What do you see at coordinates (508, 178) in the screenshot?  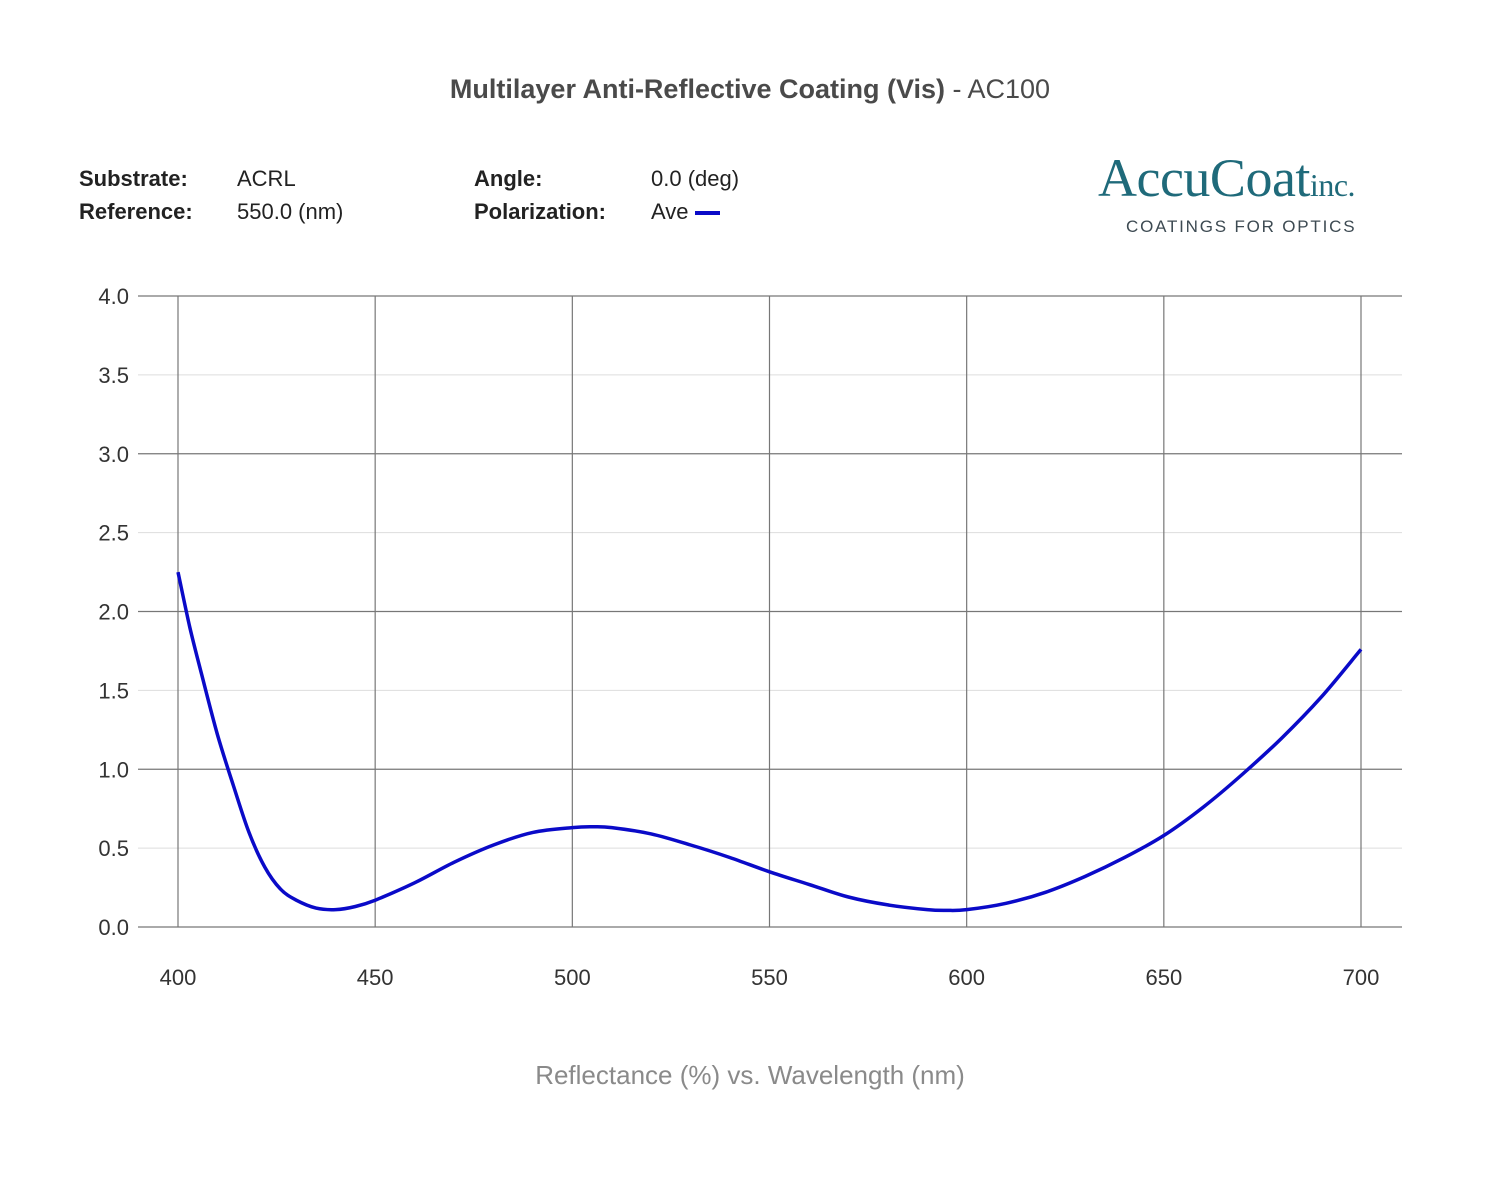 I see `angle-label: Angle:` at bounding box center [508, 178].